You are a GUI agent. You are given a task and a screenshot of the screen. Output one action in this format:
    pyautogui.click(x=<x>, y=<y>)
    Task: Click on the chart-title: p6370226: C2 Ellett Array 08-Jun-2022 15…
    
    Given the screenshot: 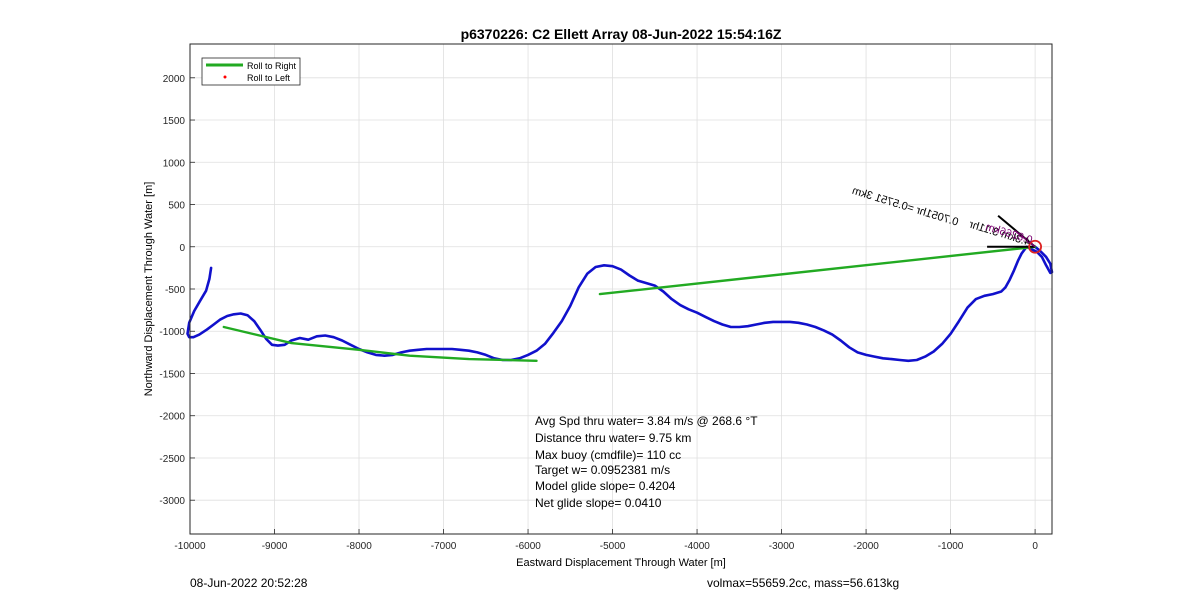 What is the action you would take?
    pyautogui.click(x=621, y=34)
    